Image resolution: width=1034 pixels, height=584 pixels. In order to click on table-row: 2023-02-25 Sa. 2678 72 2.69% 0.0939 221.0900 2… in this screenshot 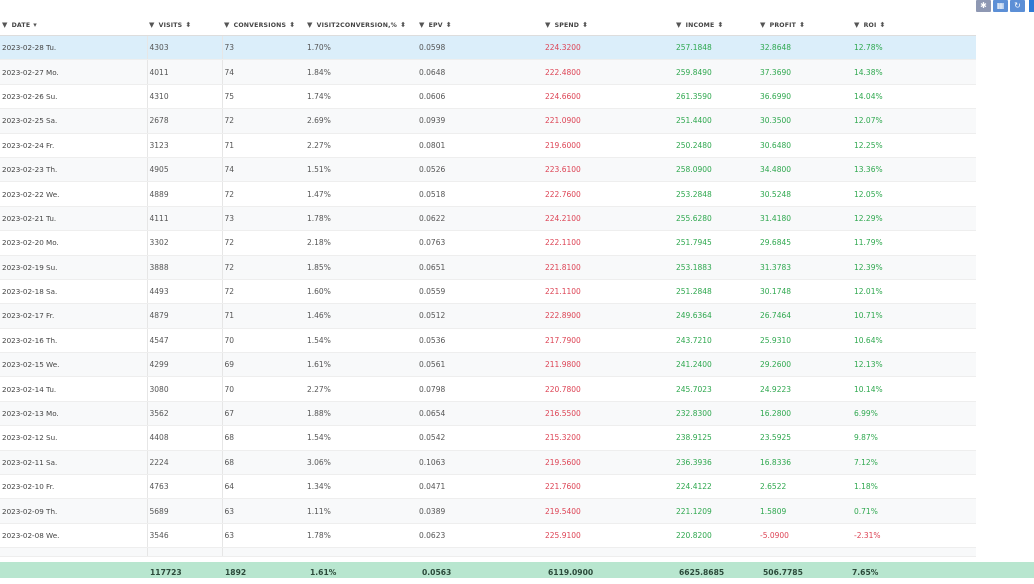, I will do `click(488, 121)`.